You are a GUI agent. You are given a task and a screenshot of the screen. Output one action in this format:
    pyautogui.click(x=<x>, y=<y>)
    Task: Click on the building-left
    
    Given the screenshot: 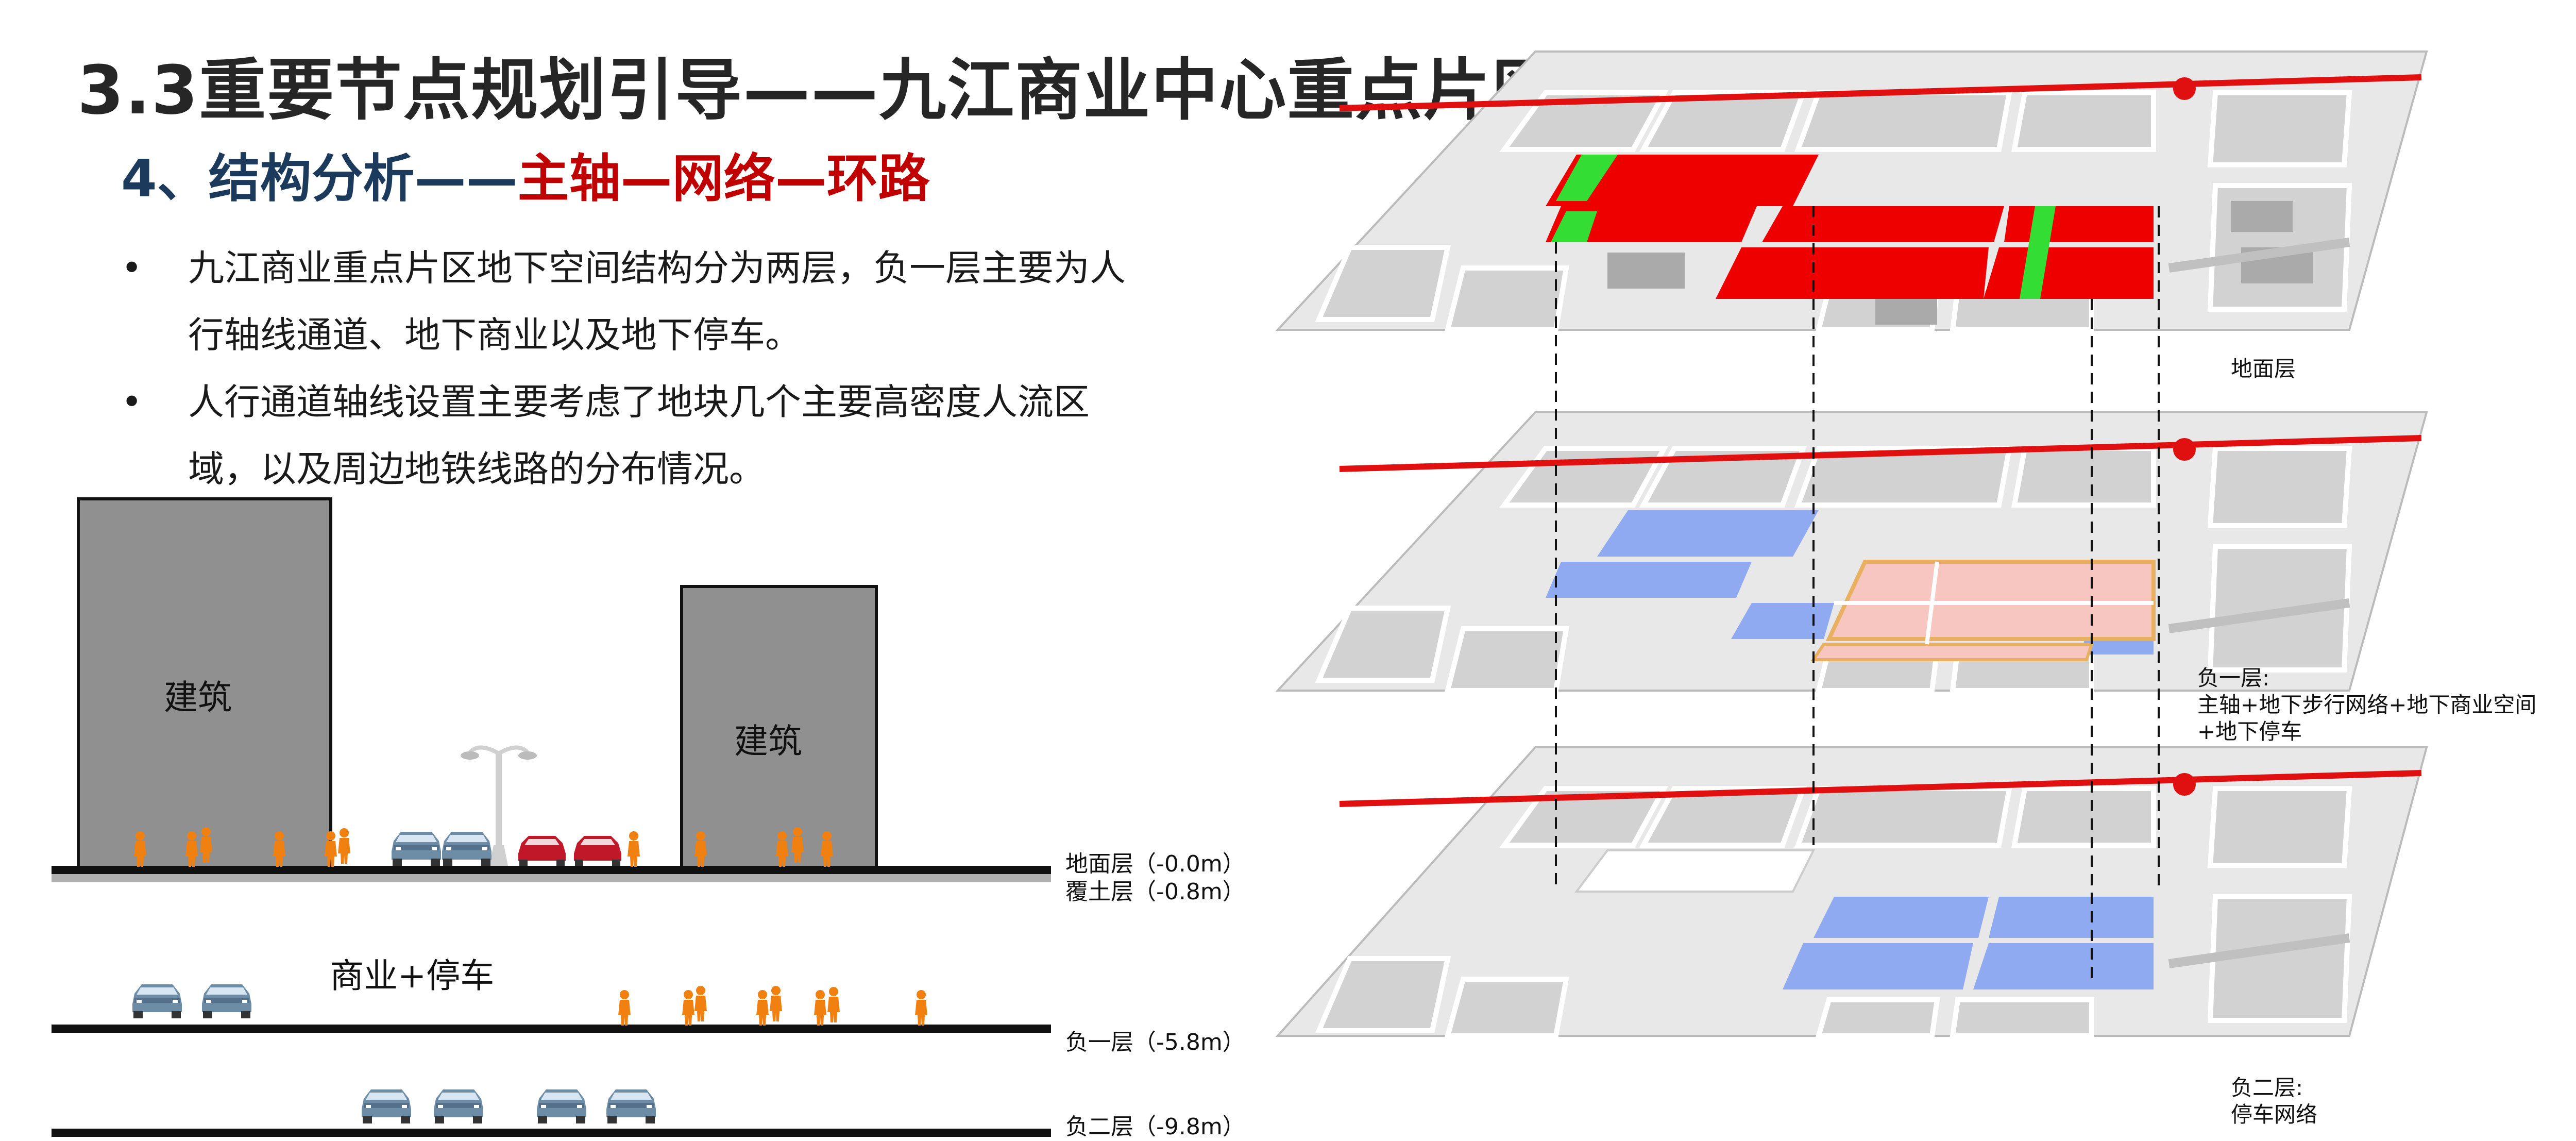 What is the action you would take?
    pyautogui.click(x=204, y=684)
    